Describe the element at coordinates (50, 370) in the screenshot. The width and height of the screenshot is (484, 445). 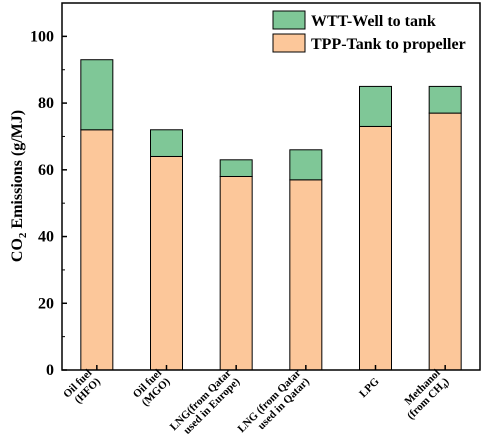
I see `y-tick-label: 0` at that location.